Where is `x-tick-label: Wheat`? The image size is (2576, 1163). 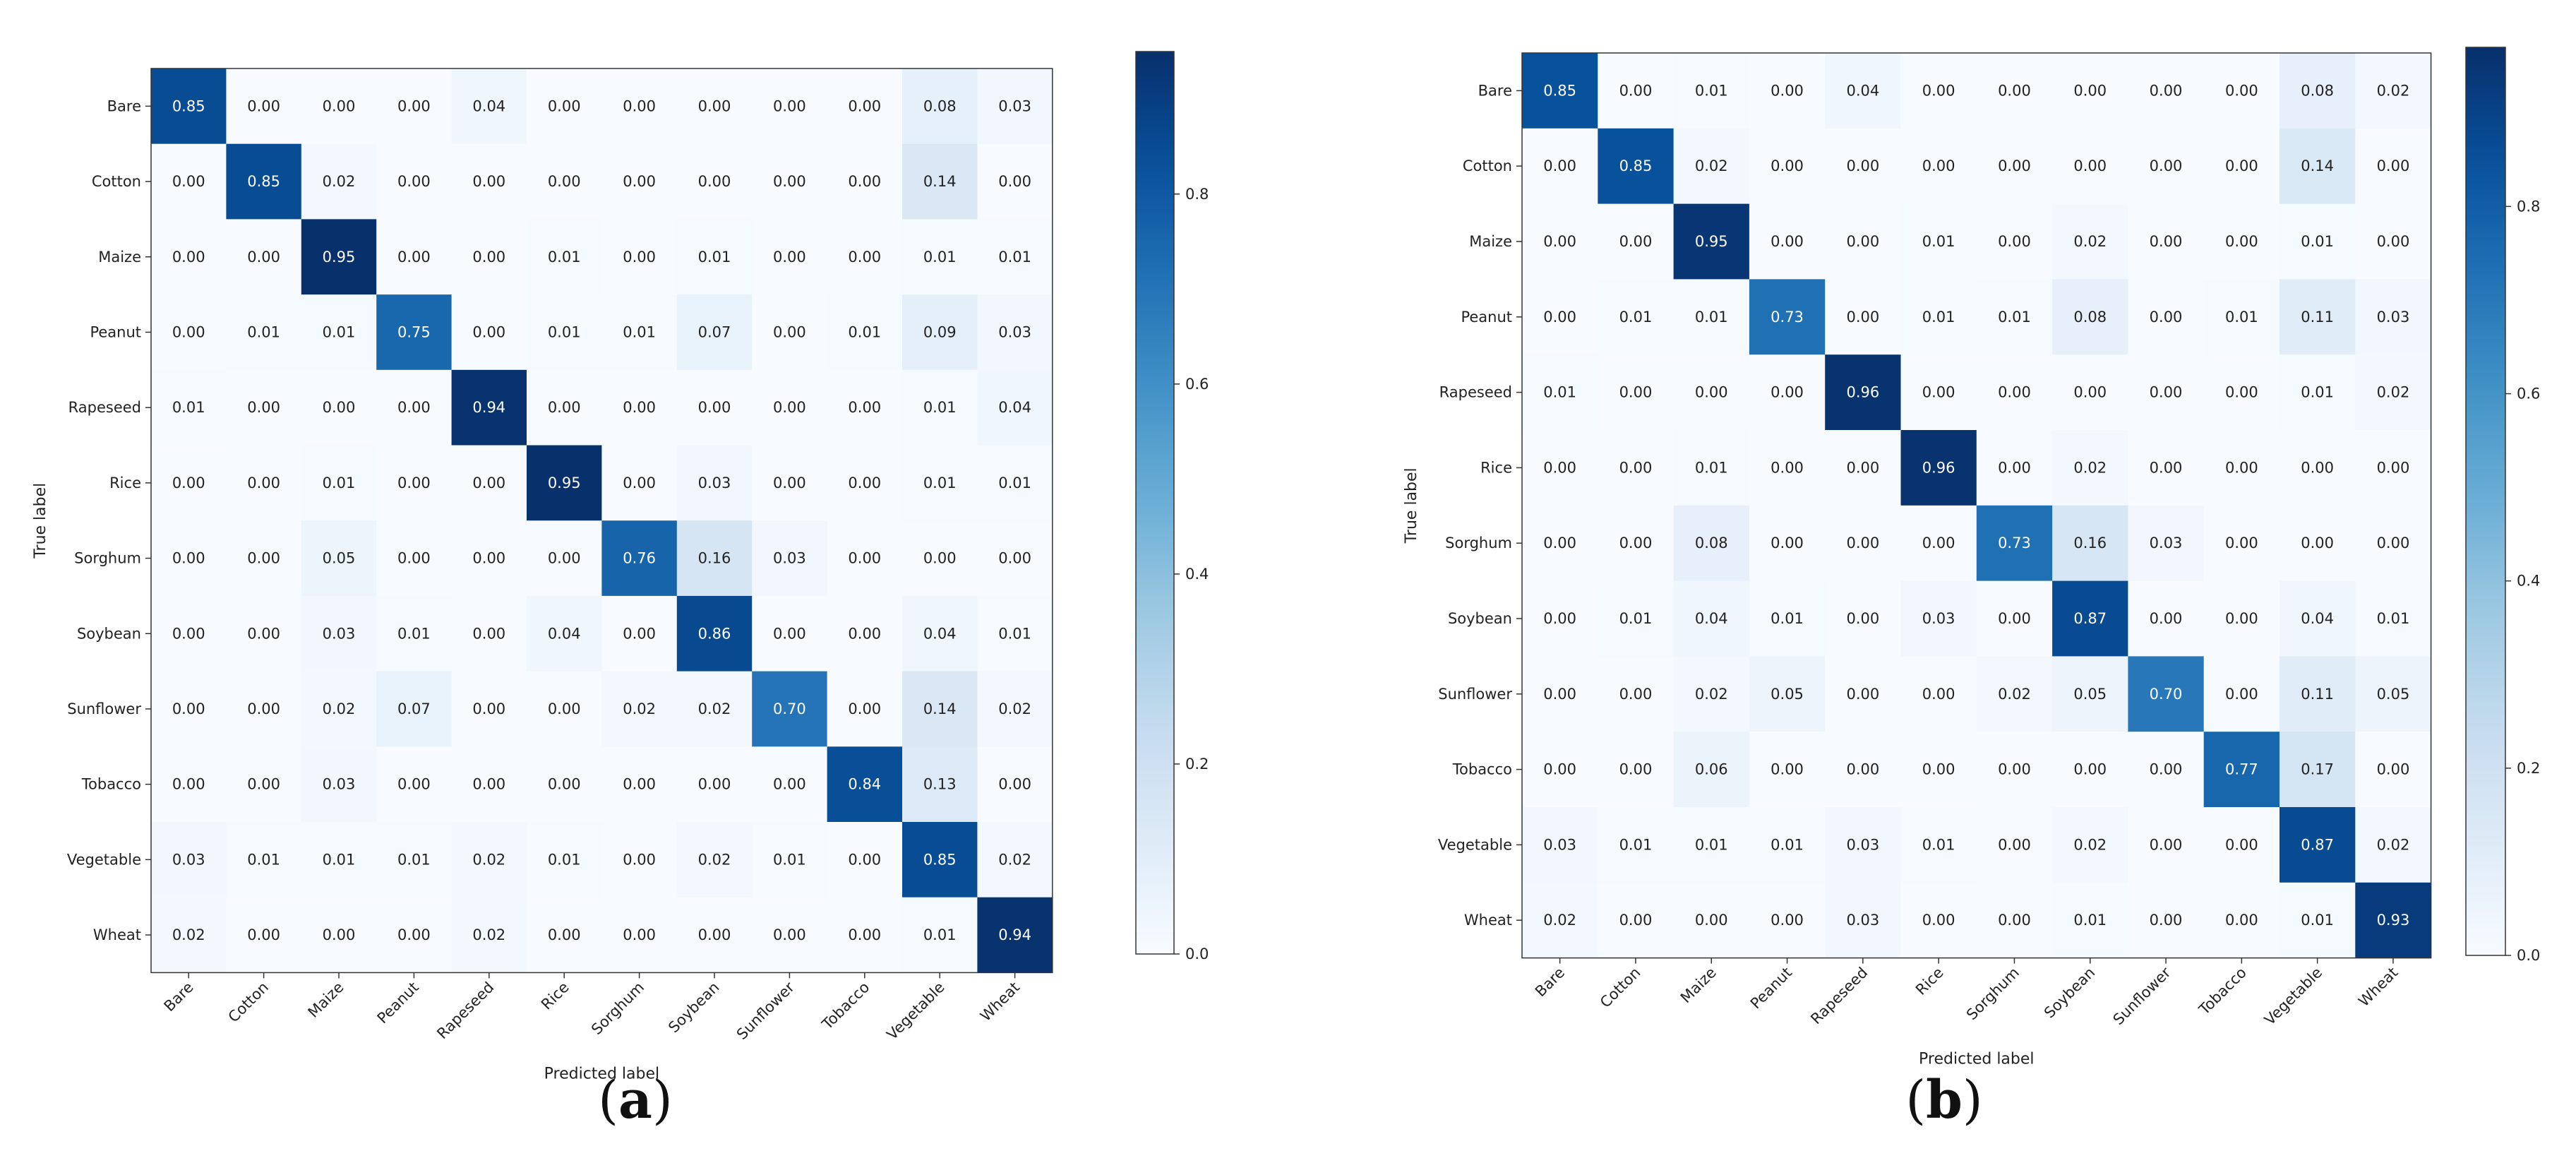 x-tick-label: Wheat is located at coordinates (1000, 1002).